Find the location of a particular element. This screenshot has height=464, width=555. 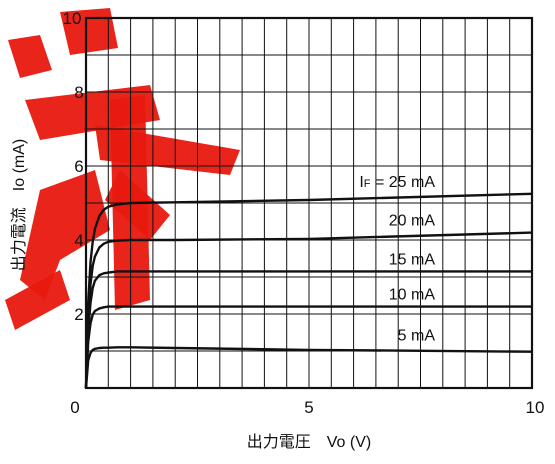

y-tick-label: 8 is located at coordinates (78, 92).